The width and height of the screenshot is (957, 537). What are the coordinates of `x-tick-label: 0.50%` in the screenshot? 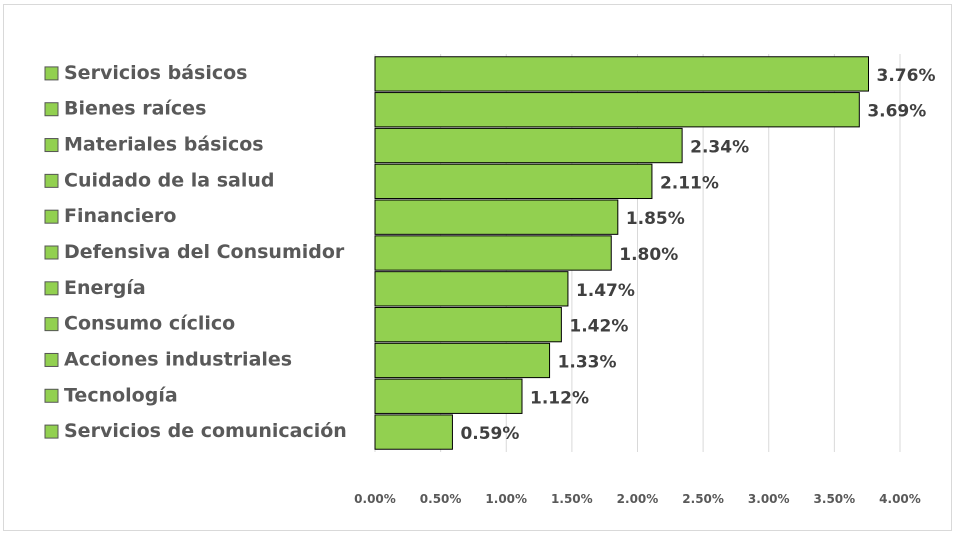 It's located at (441, 499).